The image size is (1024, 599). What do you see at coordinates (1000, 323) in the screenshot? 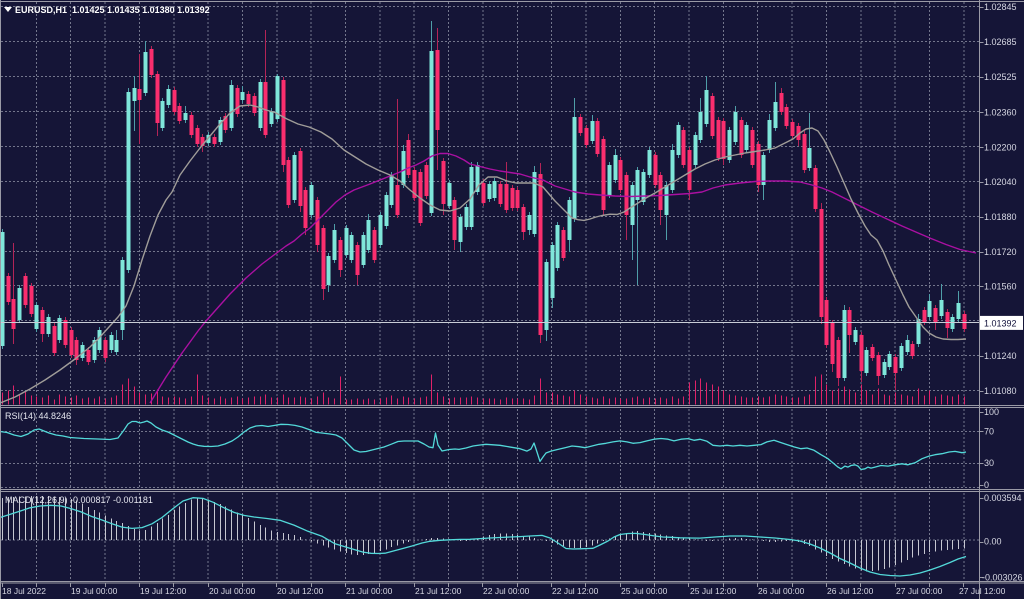
I see `svg-text: 1.01392` at bounding box center [1000, 323].